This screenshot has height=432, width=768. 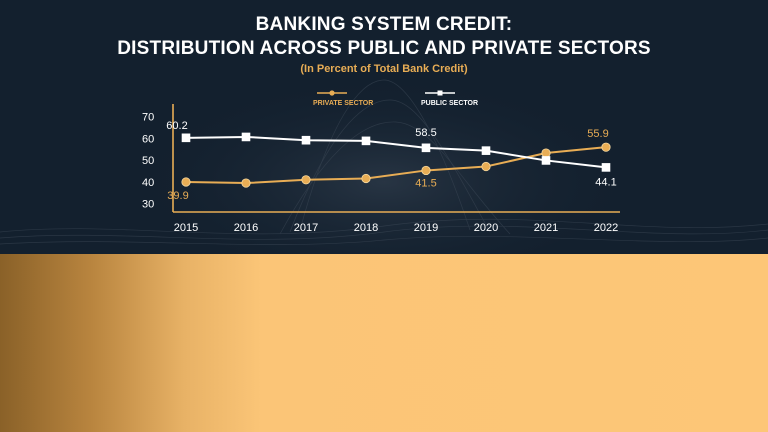 I want to click on x-tick-label: 2015, so click(x=186, y=228).